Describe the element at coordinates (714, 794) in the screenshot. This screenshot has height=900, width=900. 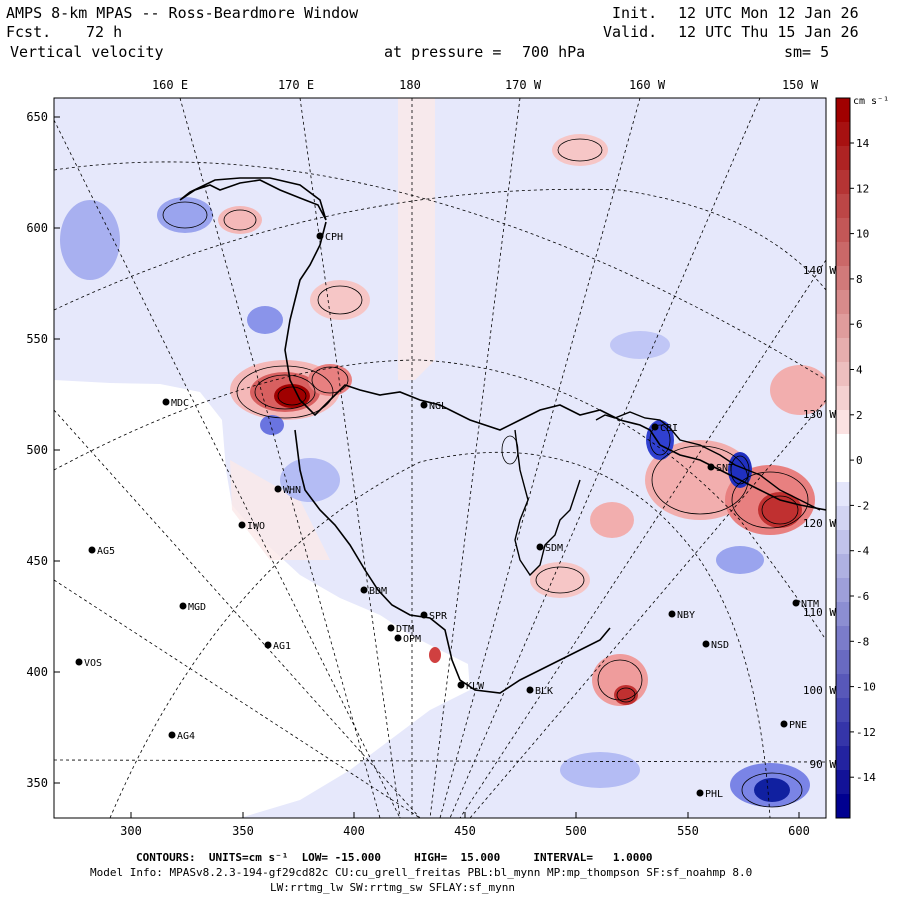
I see `station-phl-label: PHL` at that location.